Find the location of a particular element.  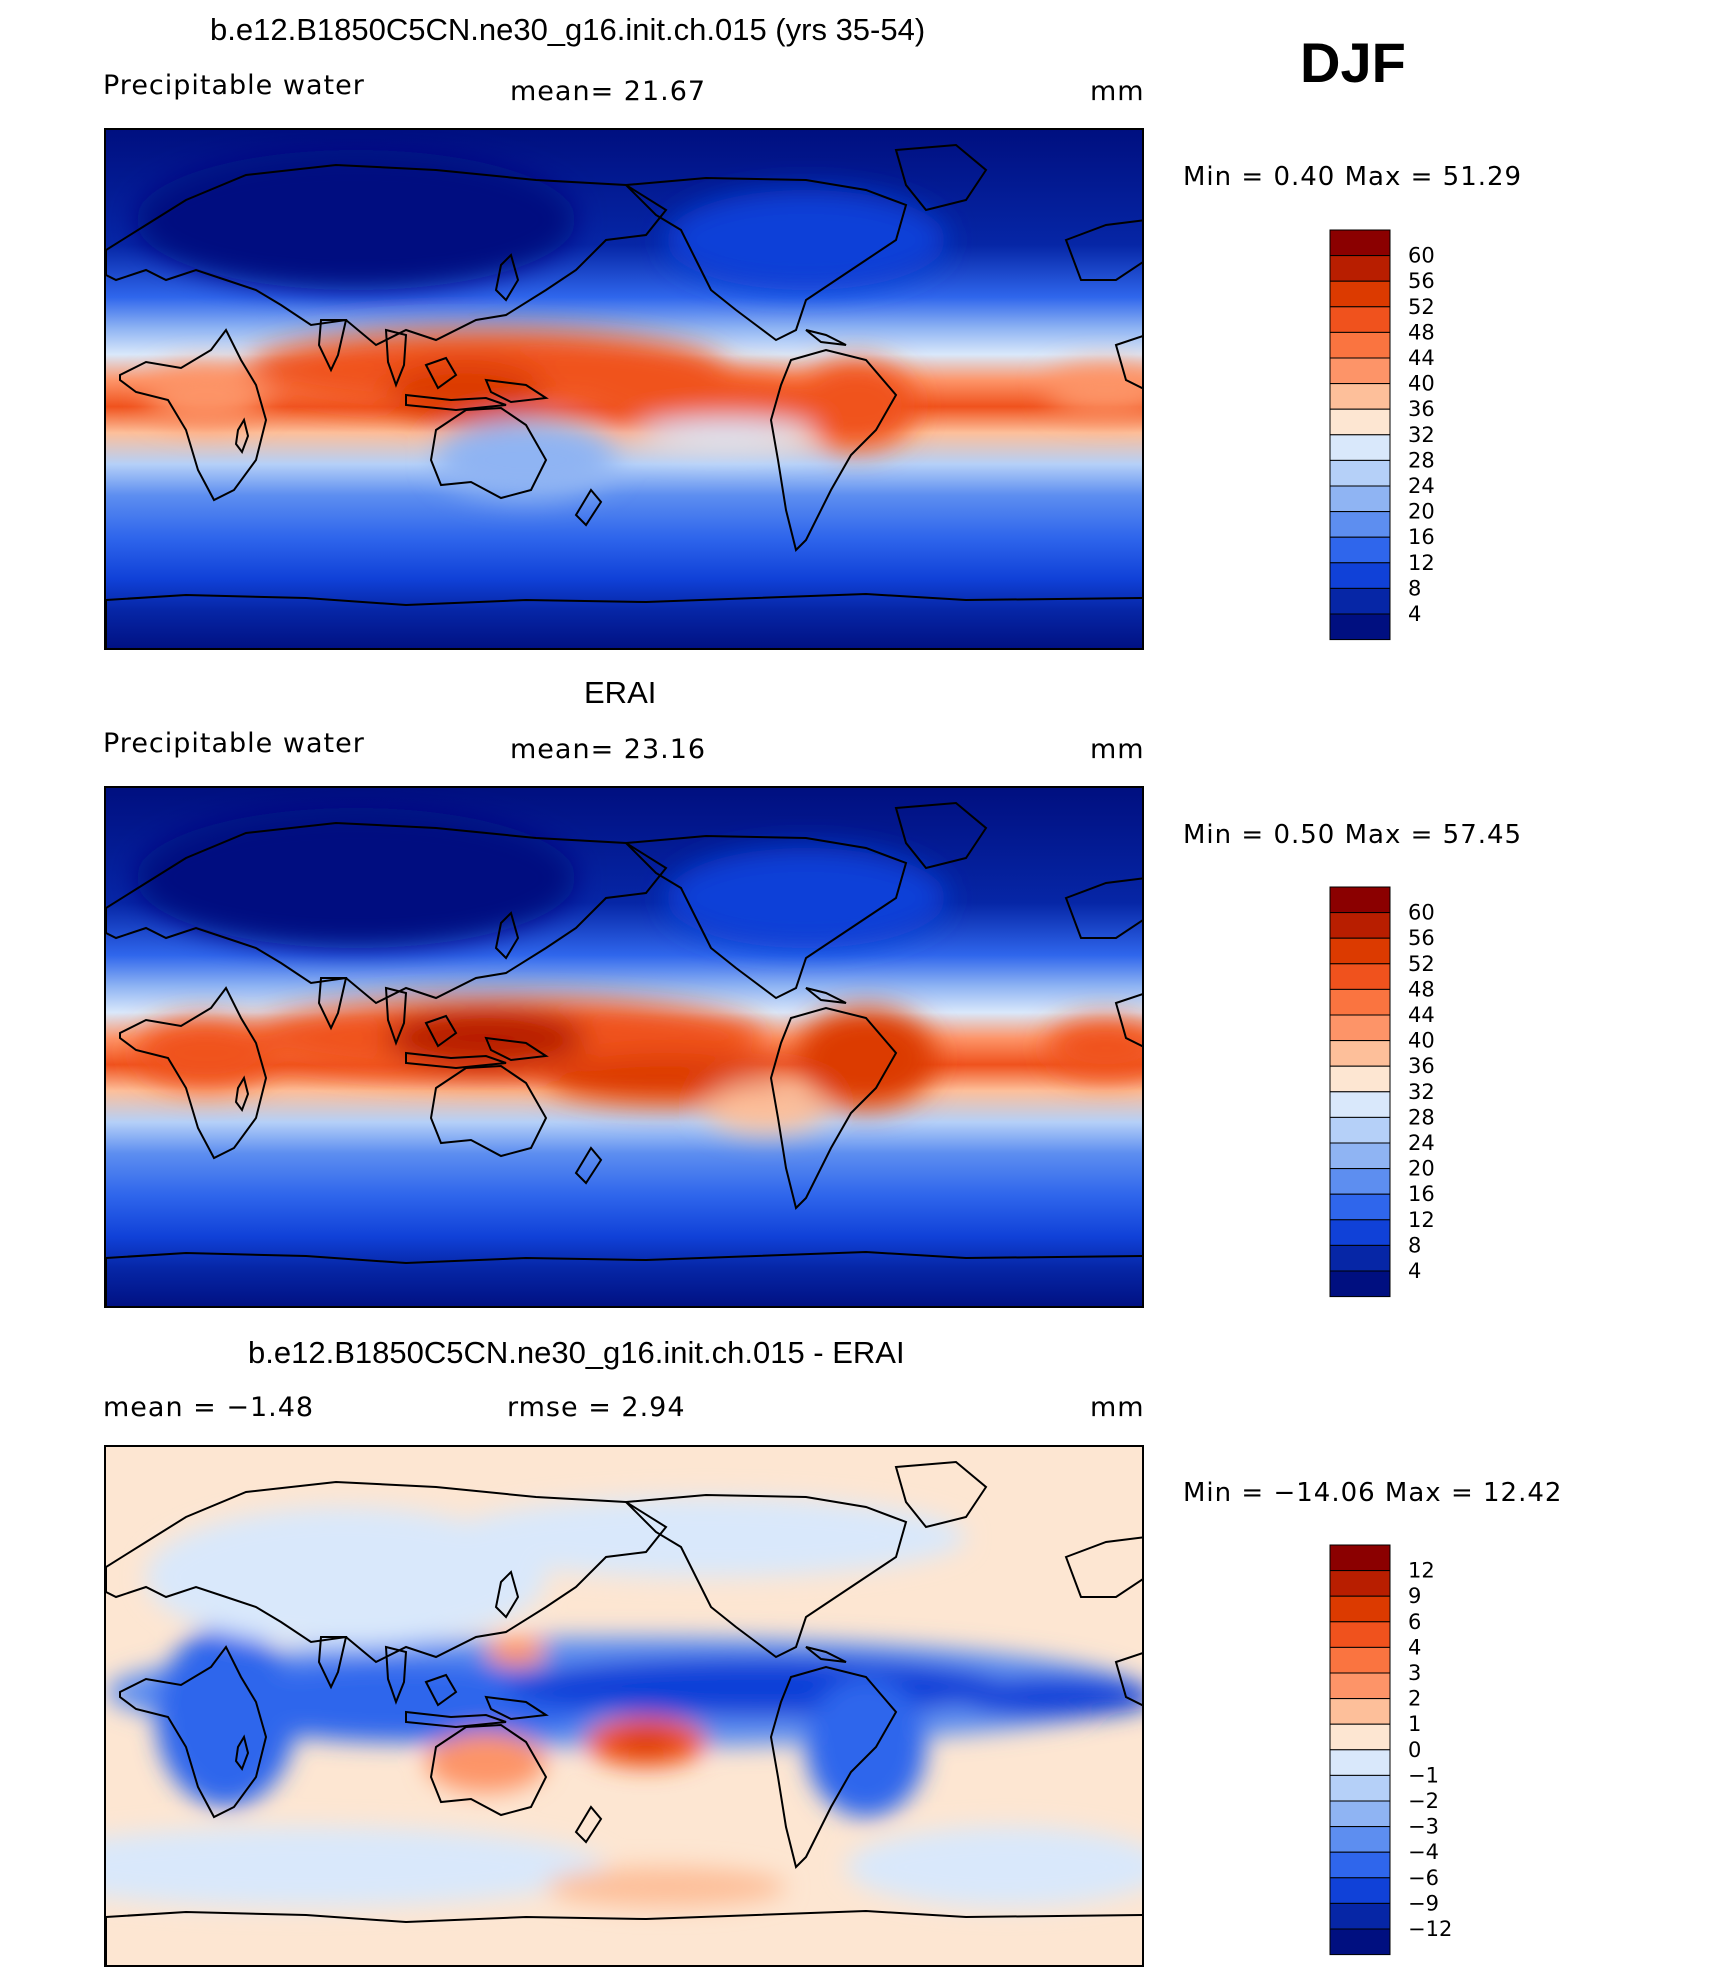

panel-model-variable: Precipitable water is located at coordinates (234, 85).